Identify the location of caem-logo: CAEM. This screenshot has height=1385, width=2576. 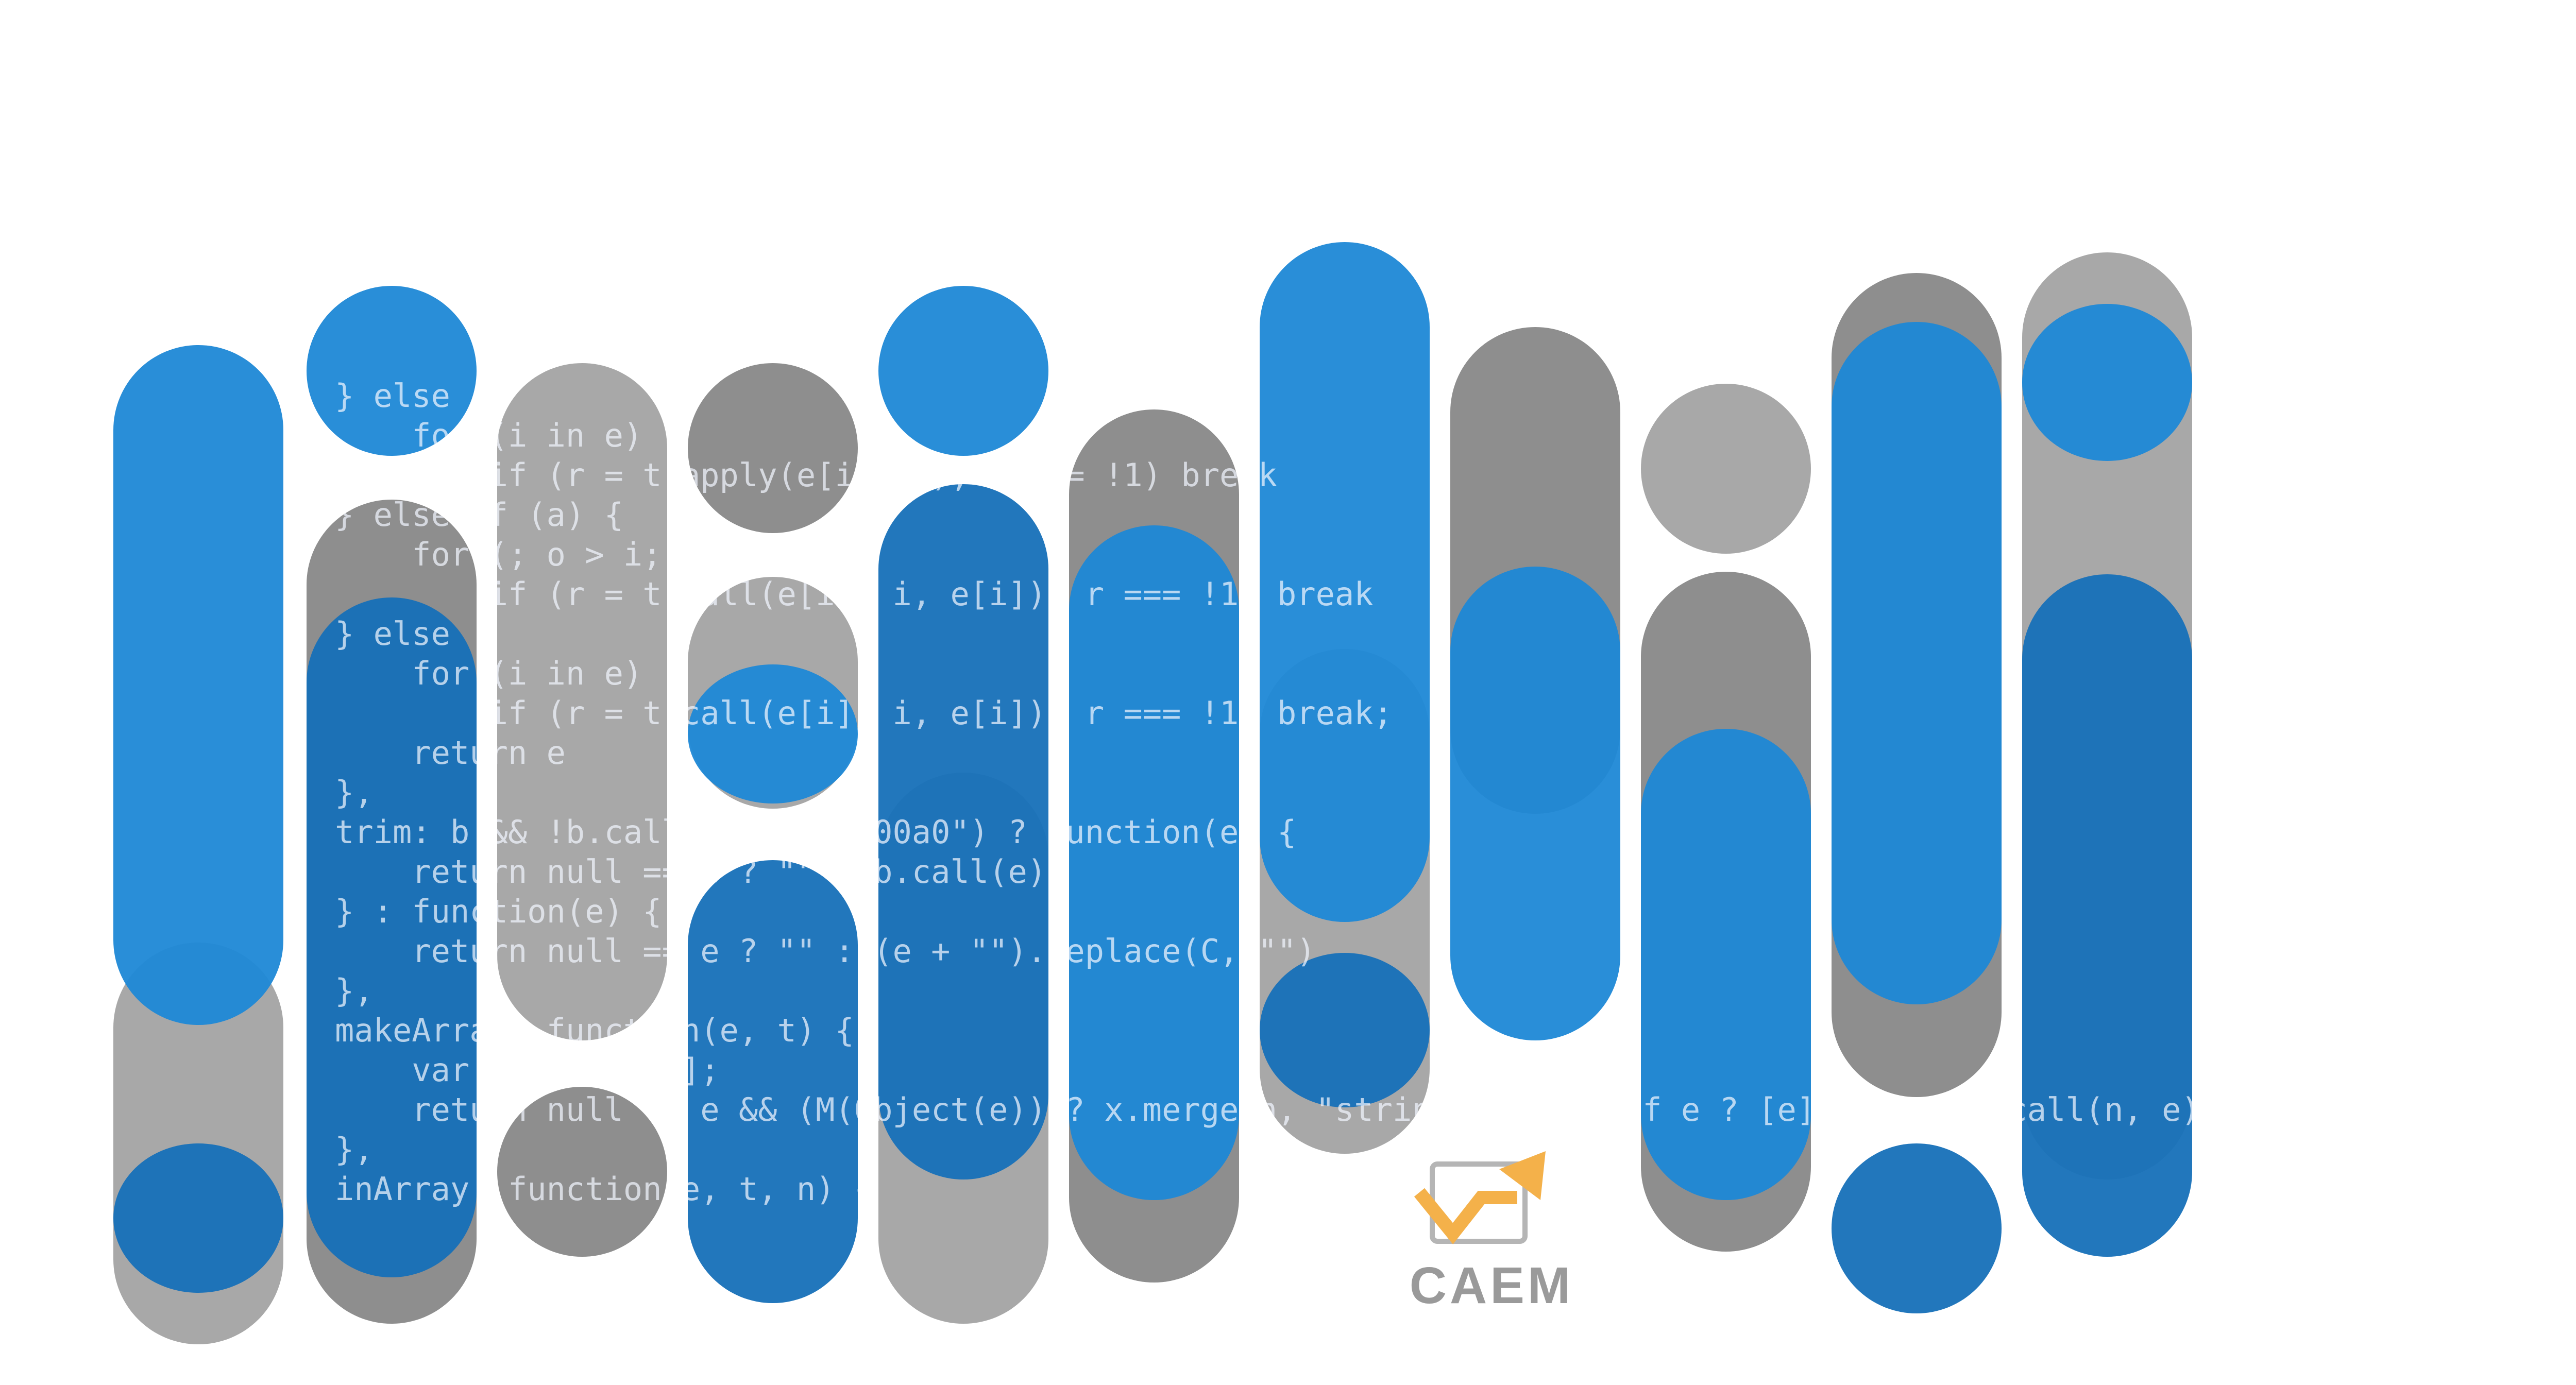
(1491, 1231).